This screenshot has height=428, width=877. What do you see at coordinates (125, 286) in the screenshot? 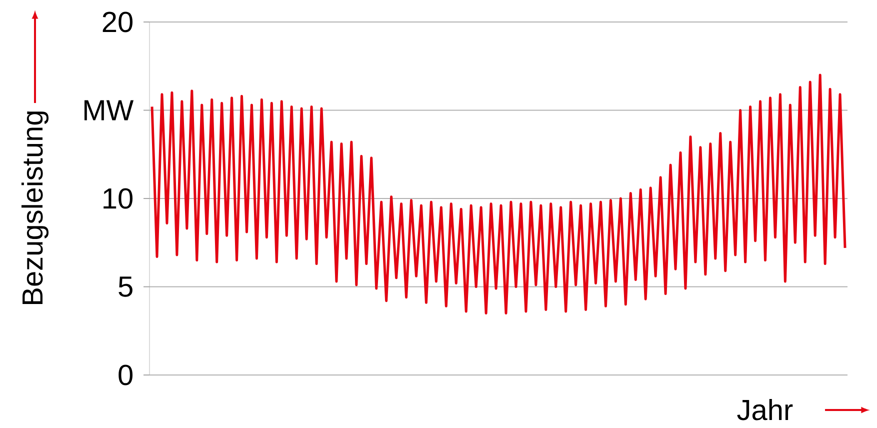
I see `y-tick-label: 5` at bounding box center [125, 286].